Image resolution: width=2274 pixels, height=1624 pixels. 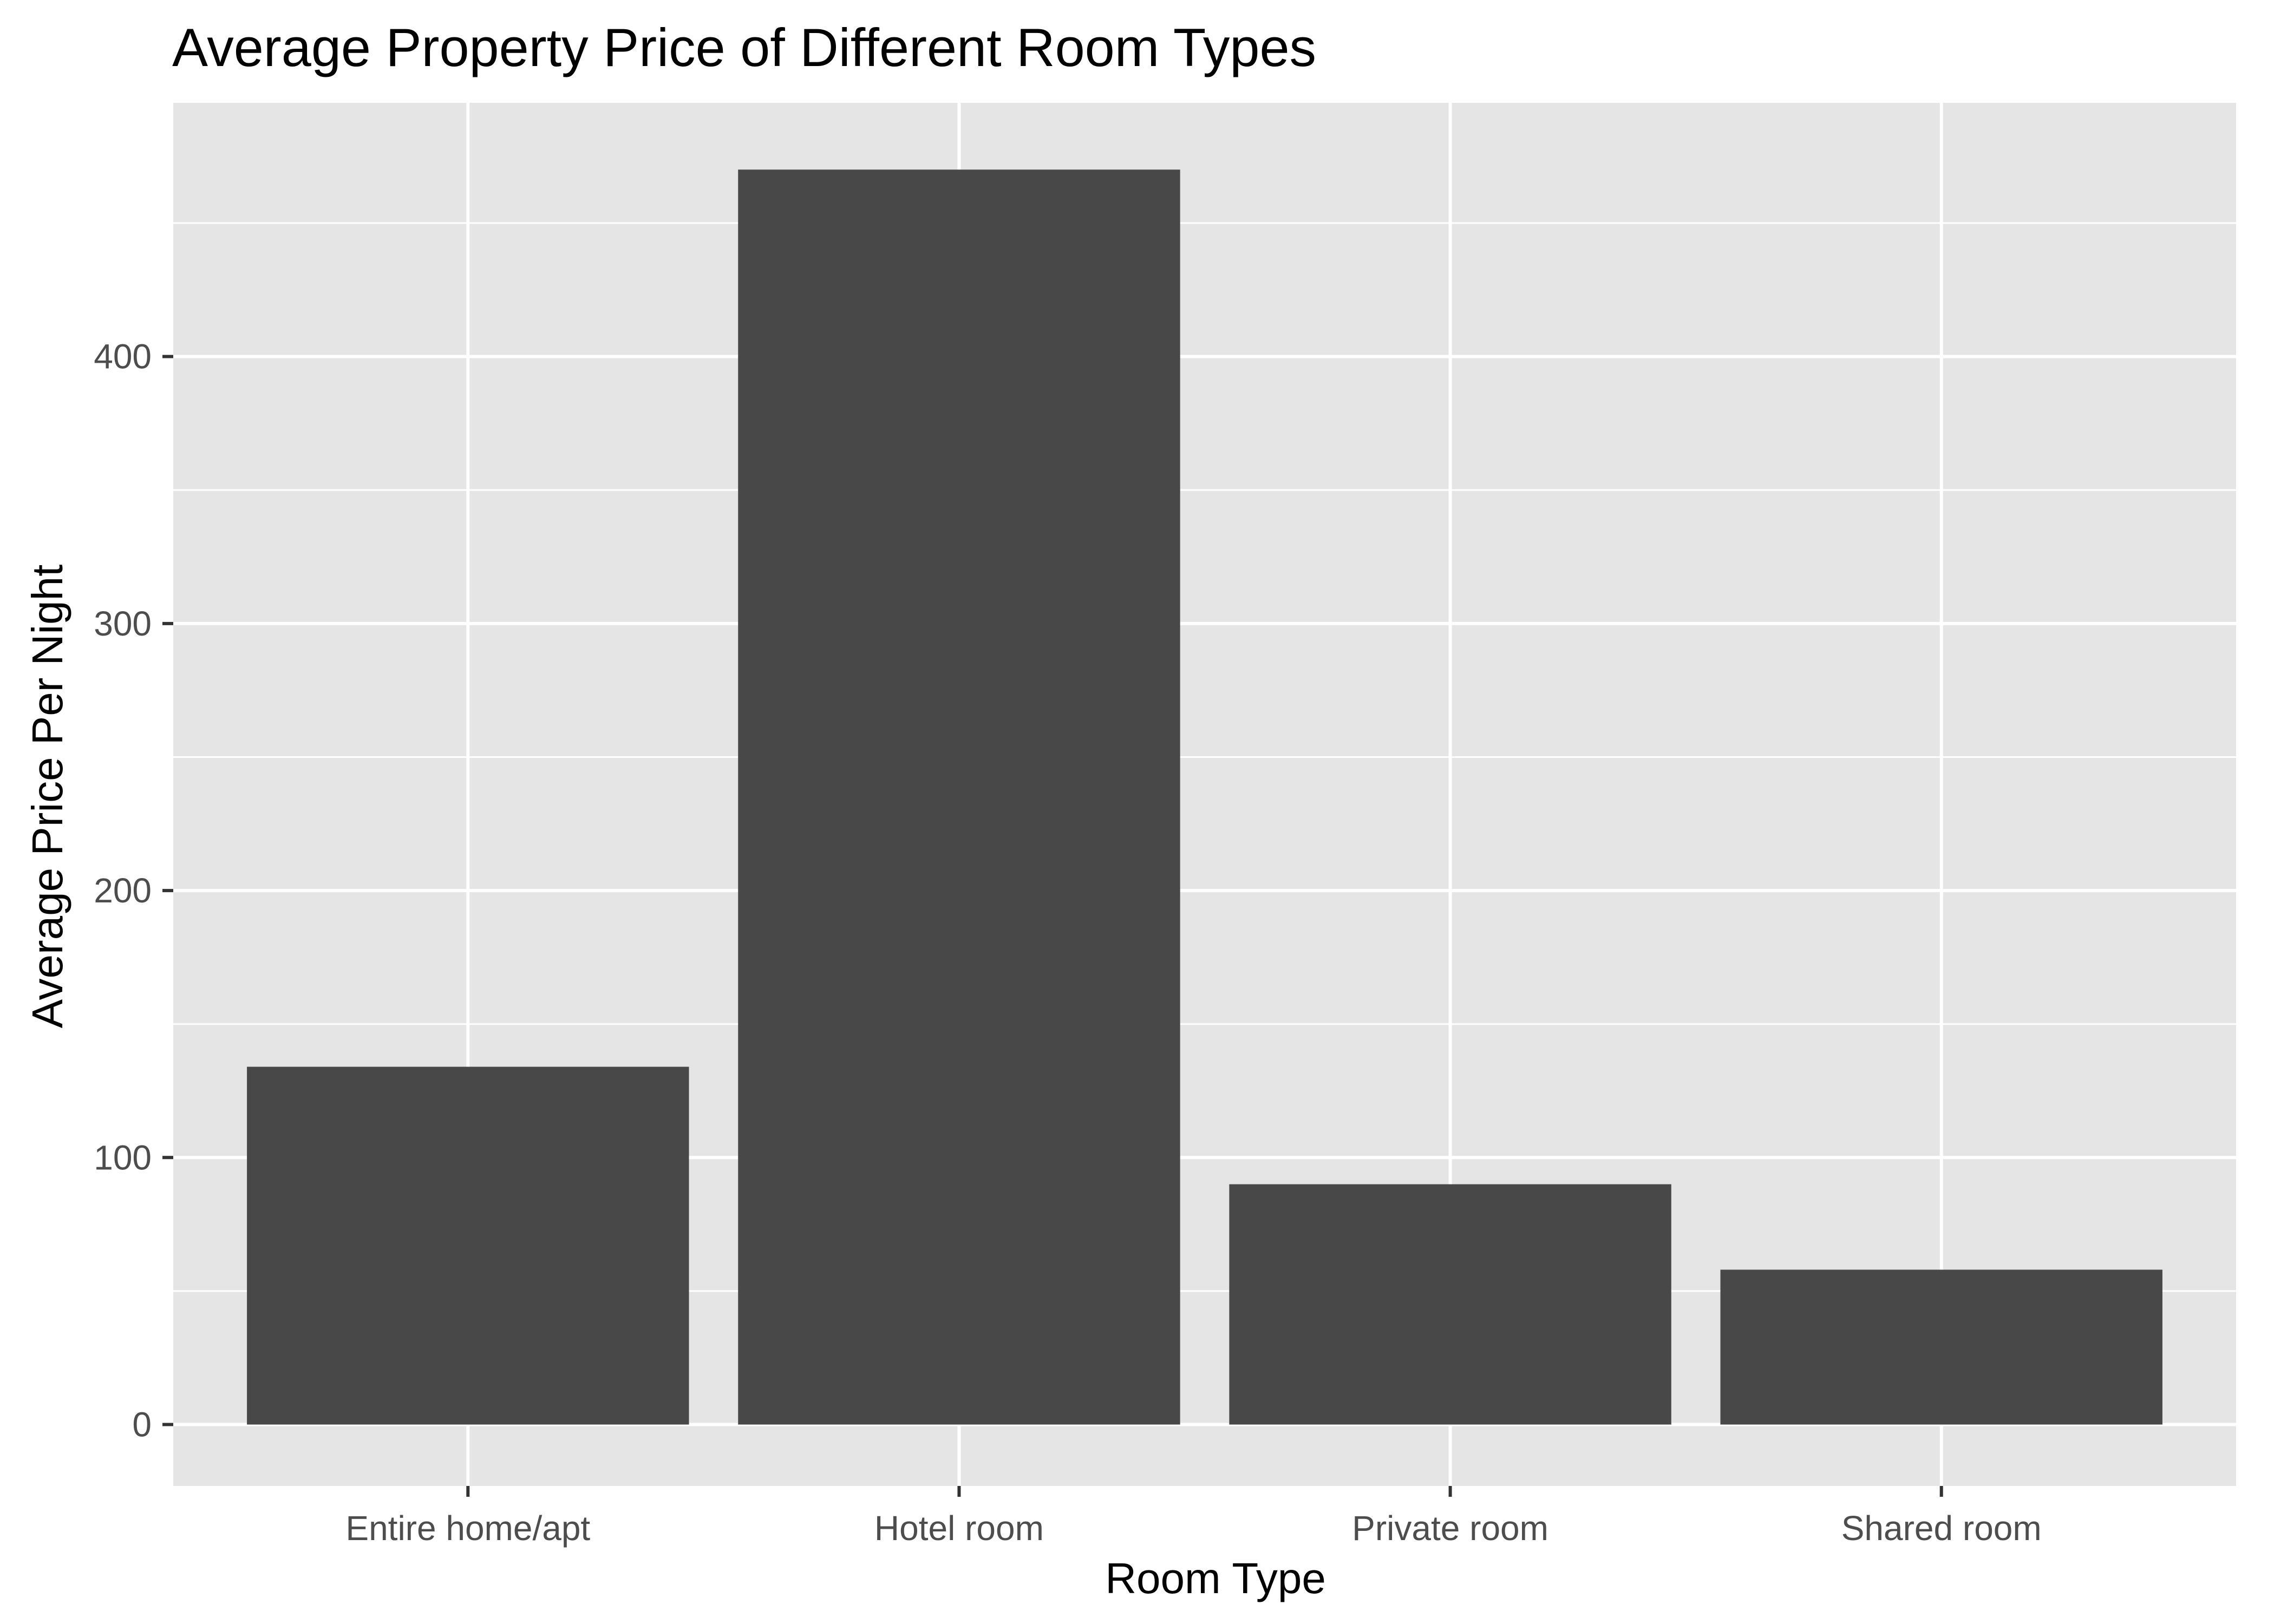 What do you see at coordinates (468, 1245) in the screenshot?
I see `bar-entire-home-apt` at bounding box center [468, 1245].